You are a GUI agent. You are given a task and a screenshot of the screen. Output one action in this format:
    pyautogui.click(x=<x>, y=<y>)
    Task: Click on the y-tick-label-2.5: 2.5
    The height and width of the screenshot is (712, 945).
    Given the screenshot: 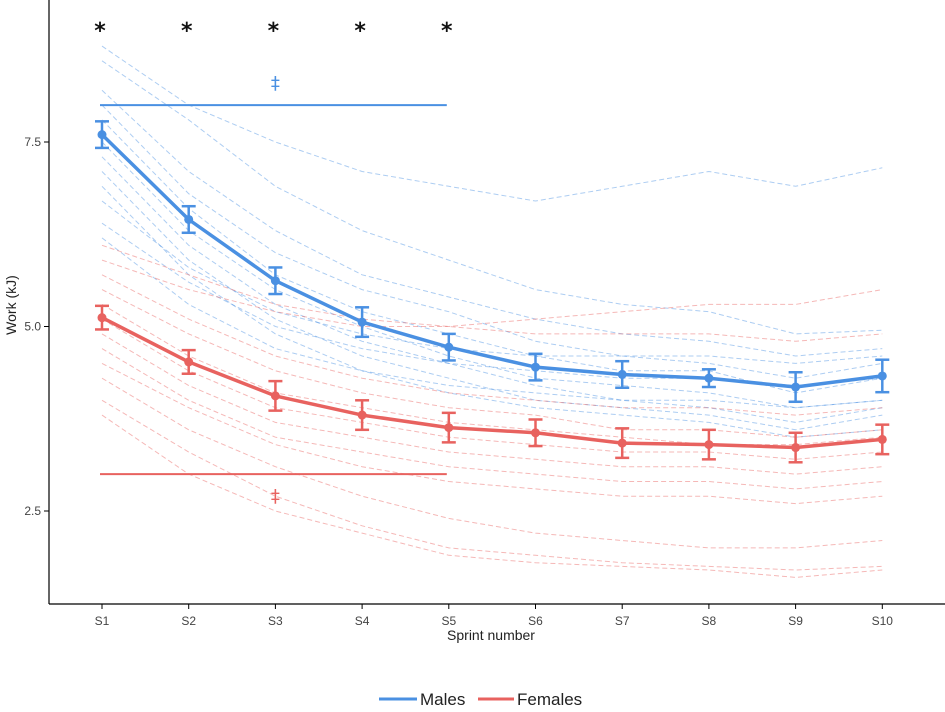 What is the action you would take?
    pyautogui.click(x=32, y=511)
    